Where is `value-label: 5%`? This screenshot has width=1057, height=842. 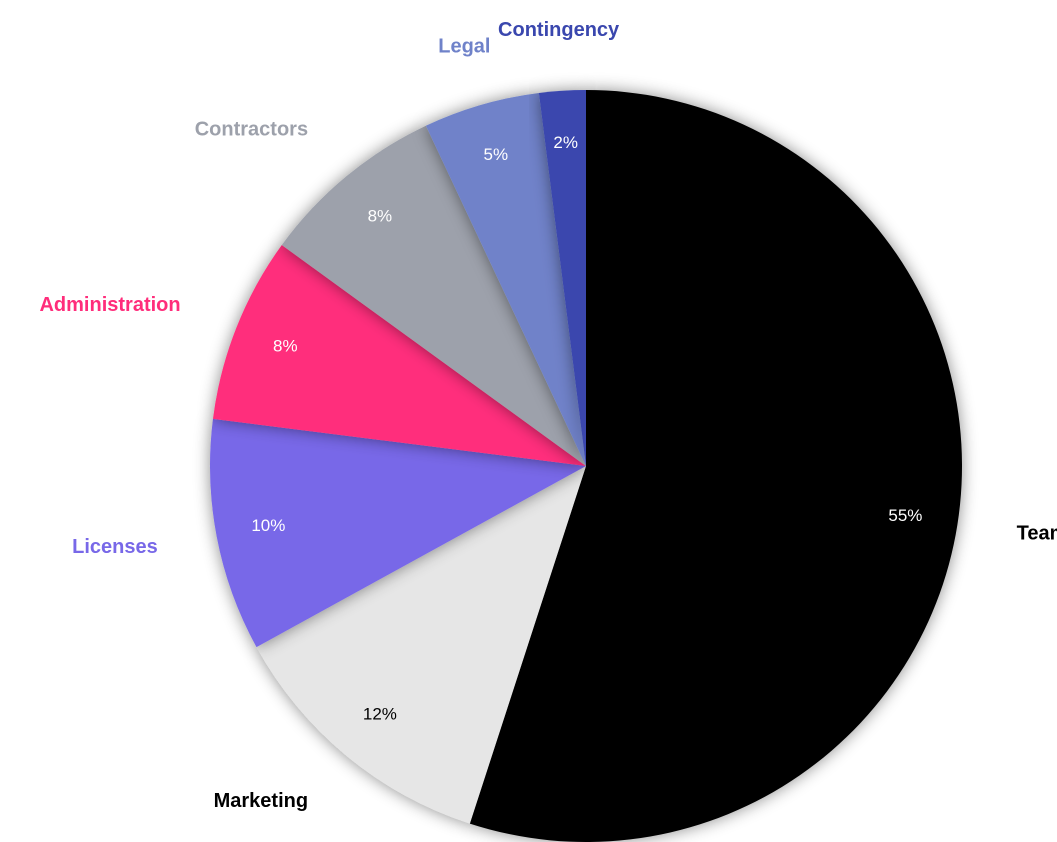
value-label: 5% is located at coordinates (495, 154).